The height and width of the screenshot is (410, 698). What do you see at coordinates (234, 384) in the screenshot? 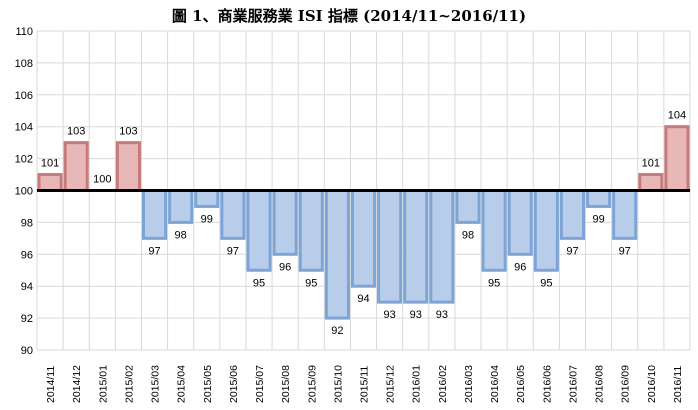
I see `x-tick-label: 2015/06` at bounding box center [234, 384].